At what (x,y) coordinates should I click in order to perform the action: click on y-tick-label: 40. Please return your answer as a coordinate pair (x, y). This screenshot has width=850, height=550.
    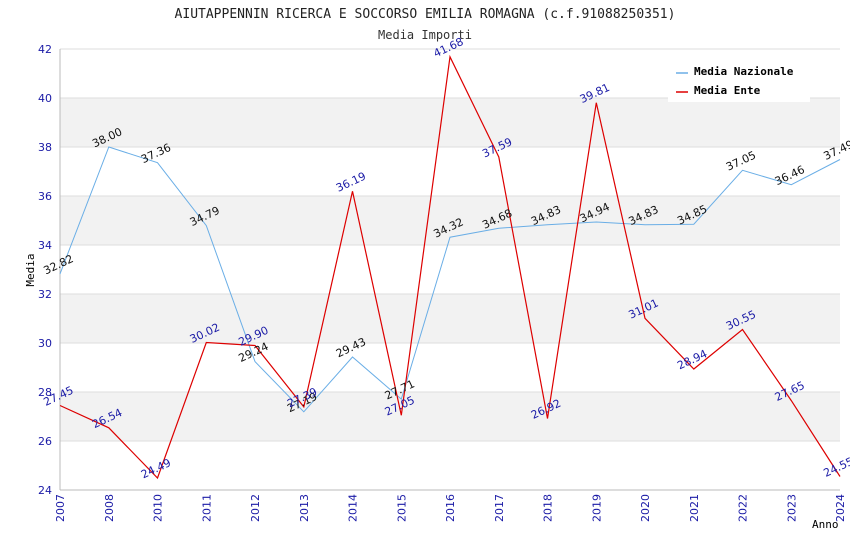
    Looking at the image, I should click on (45, 98).